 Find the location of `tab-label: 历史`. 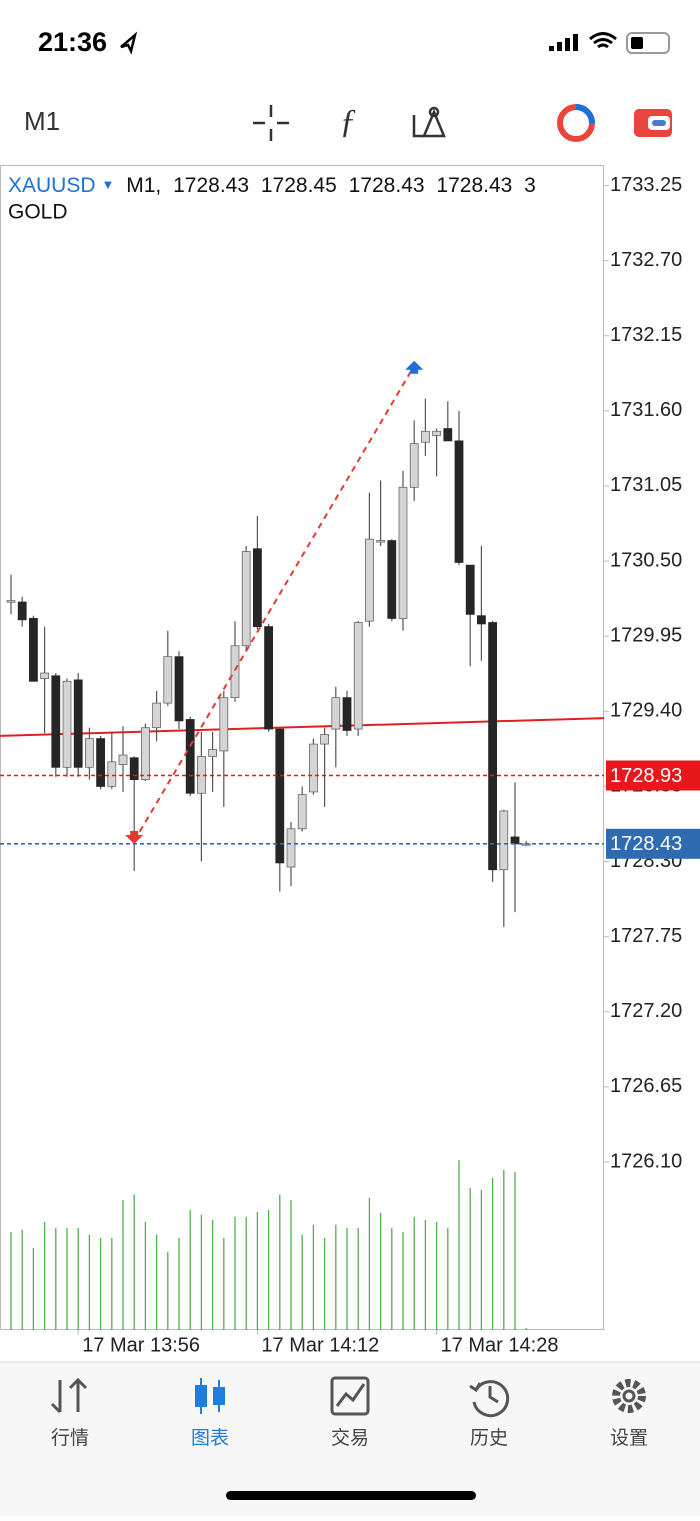

tab-label: 历史 is located at coordinates (489, 1438).